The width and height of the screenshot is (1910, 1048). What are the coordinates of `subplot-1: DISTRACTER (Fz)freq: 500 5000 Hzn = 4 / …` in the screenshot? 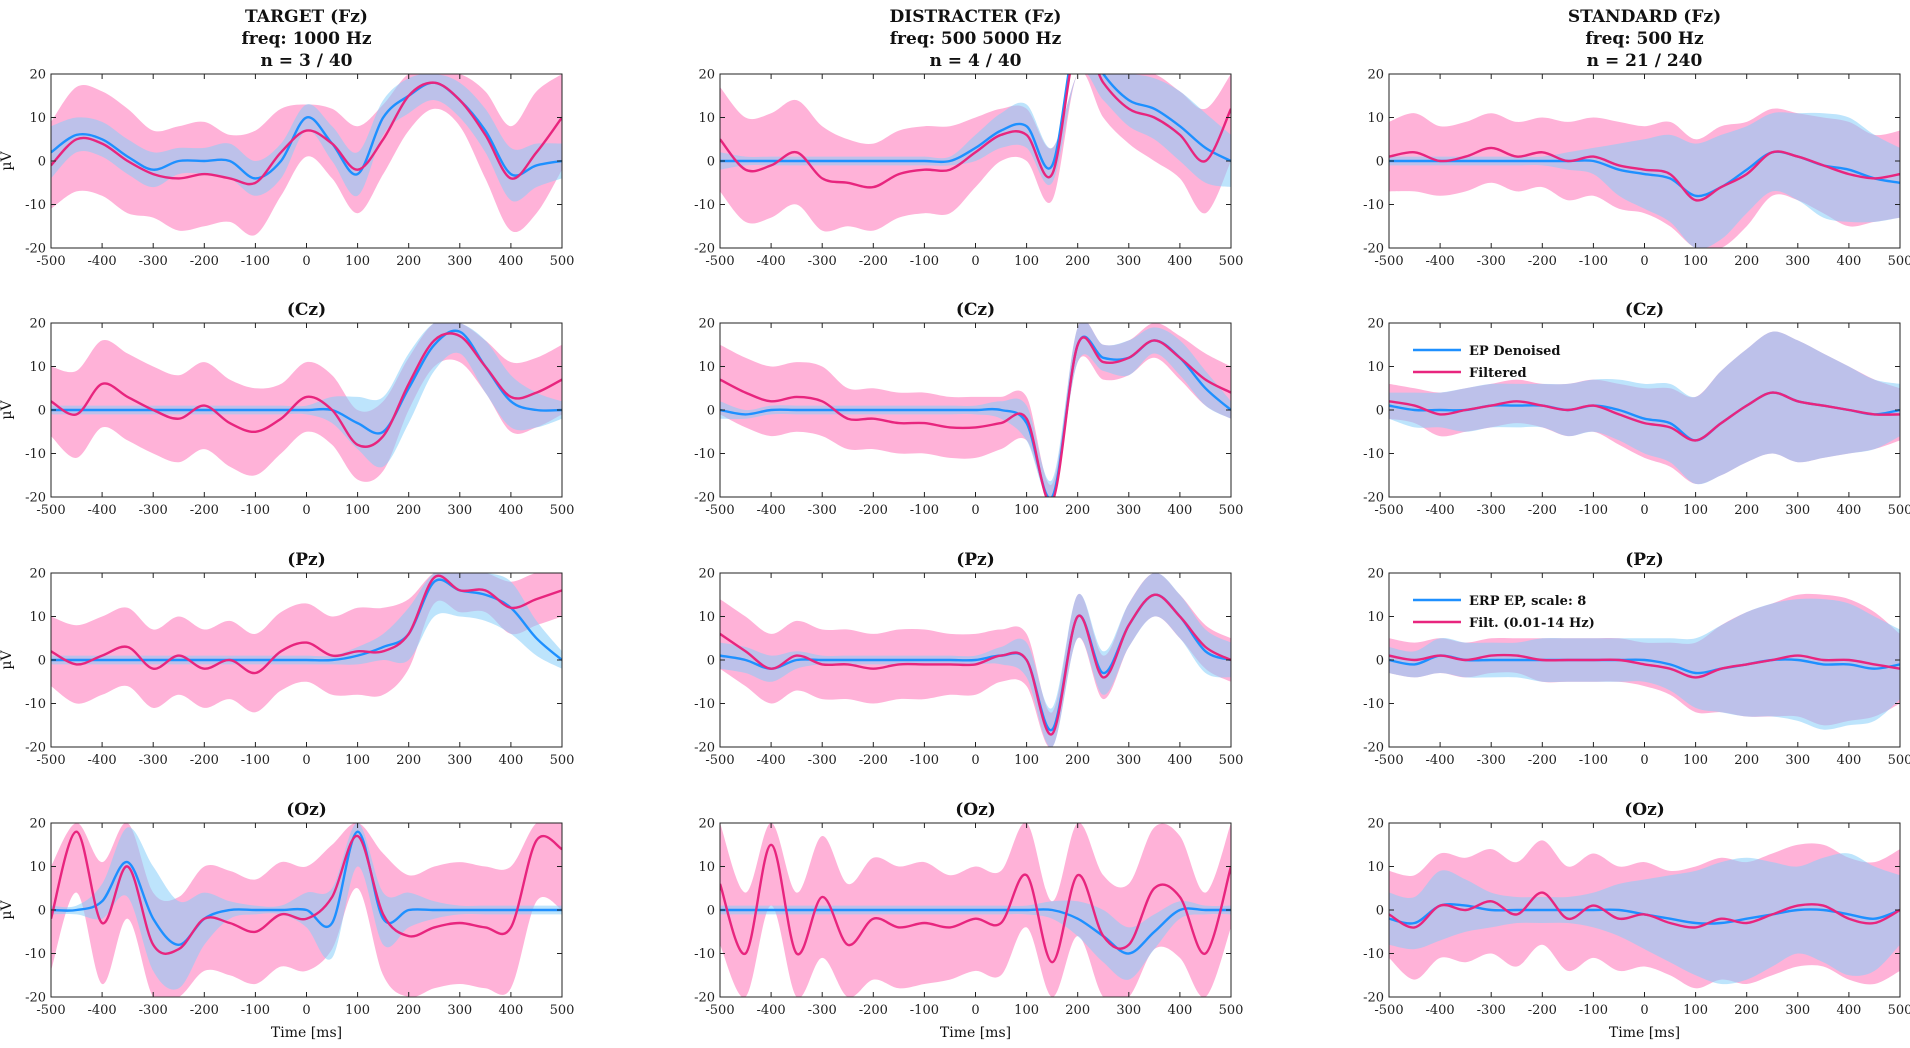 It's located at (968, 138).